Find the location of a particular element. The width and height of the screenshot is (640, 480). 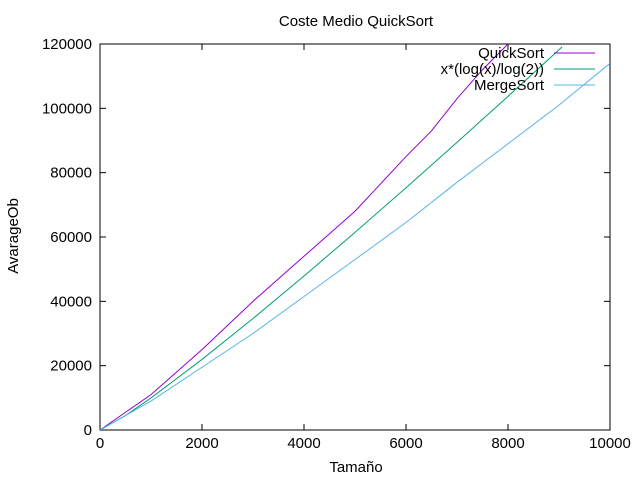

x-tick-label: 0 is located at coordinates (100, 443).